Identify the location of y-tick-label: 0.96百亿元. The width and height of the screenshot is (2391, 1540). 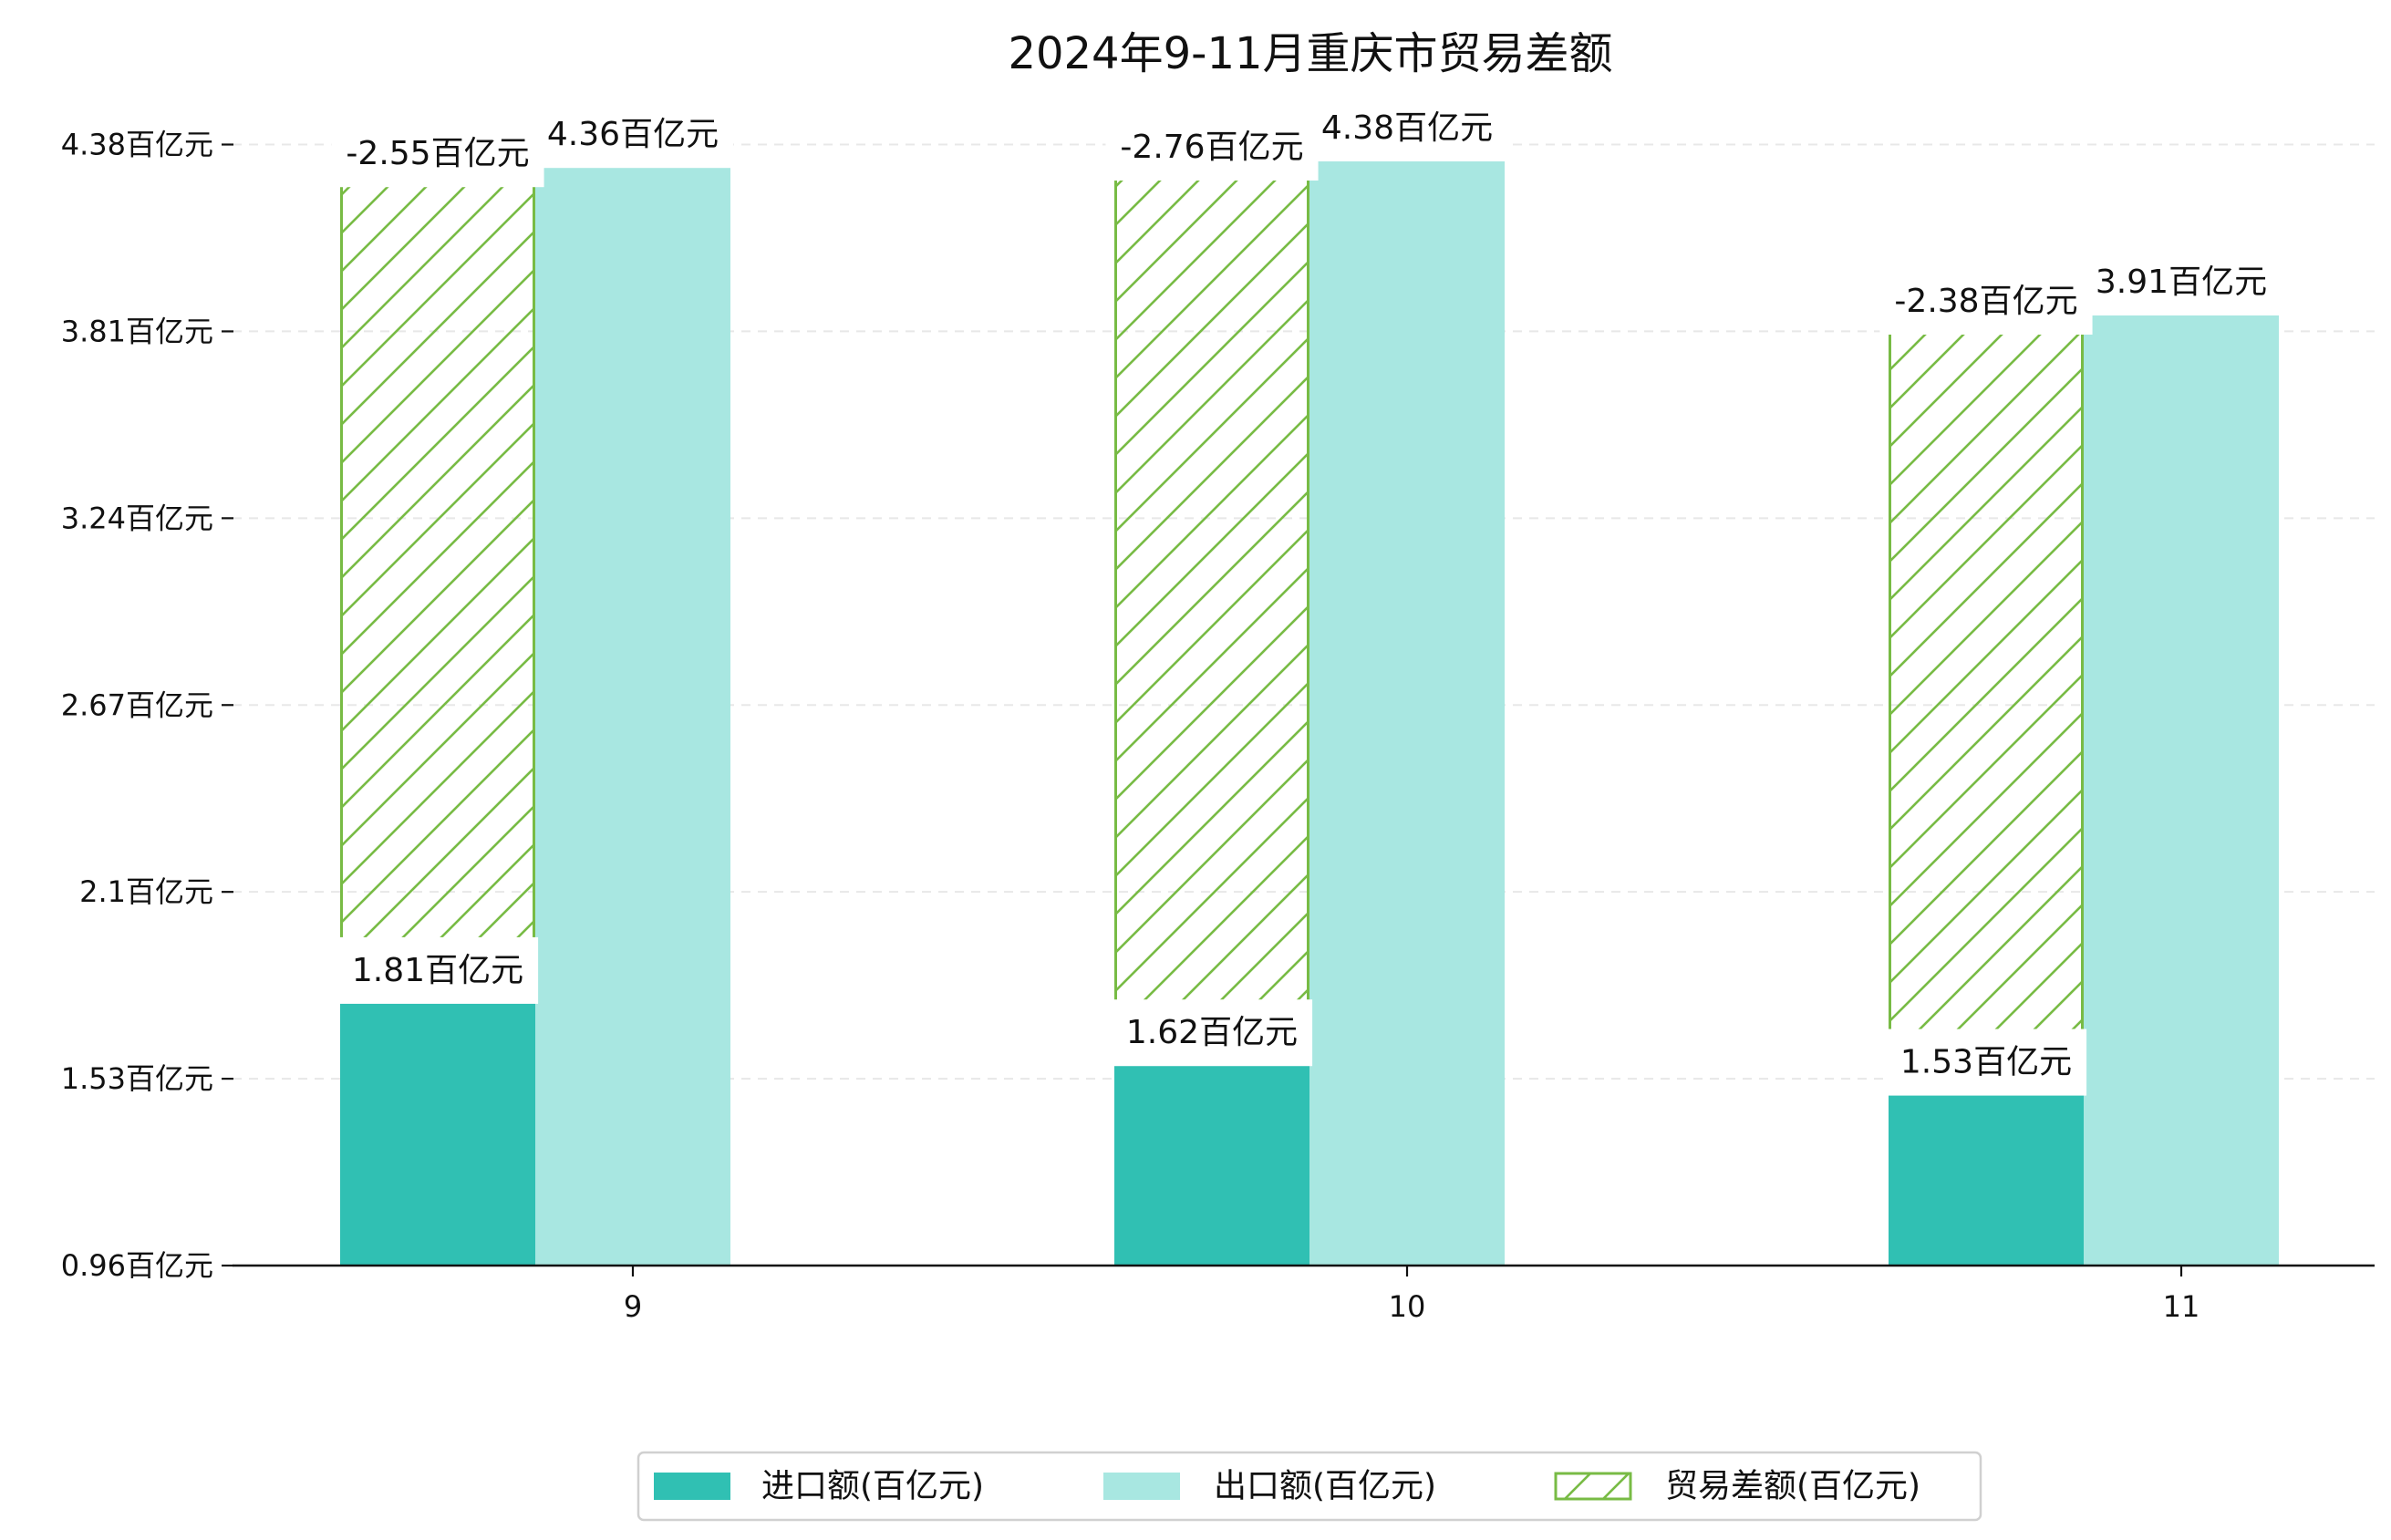
(137, 1265).